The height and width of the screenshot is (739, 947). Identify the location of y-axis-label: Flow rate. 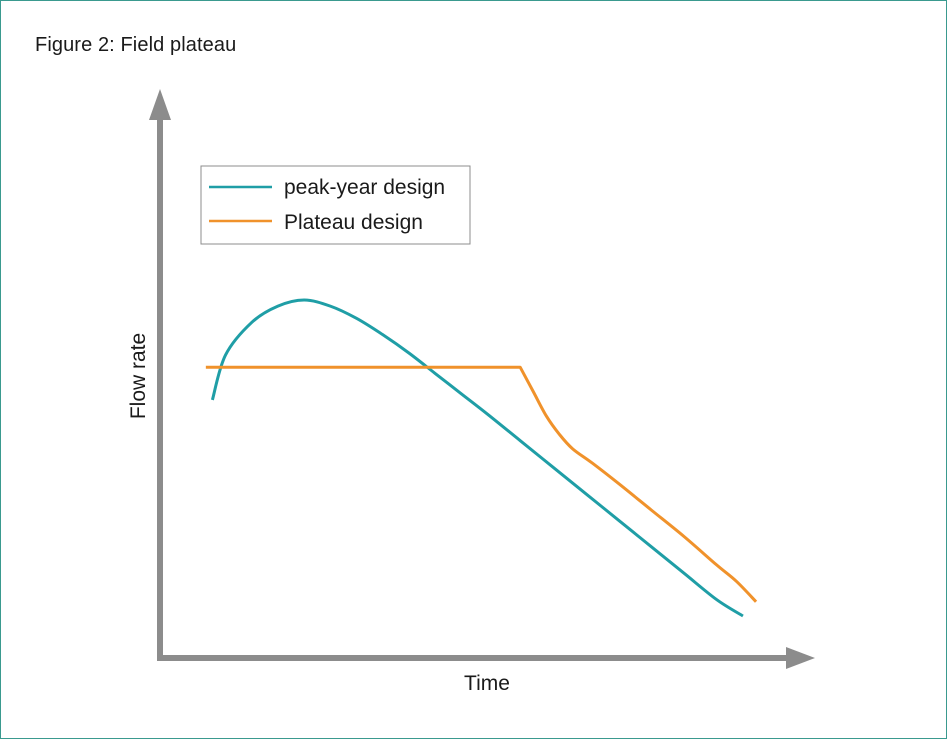
(138, 376).